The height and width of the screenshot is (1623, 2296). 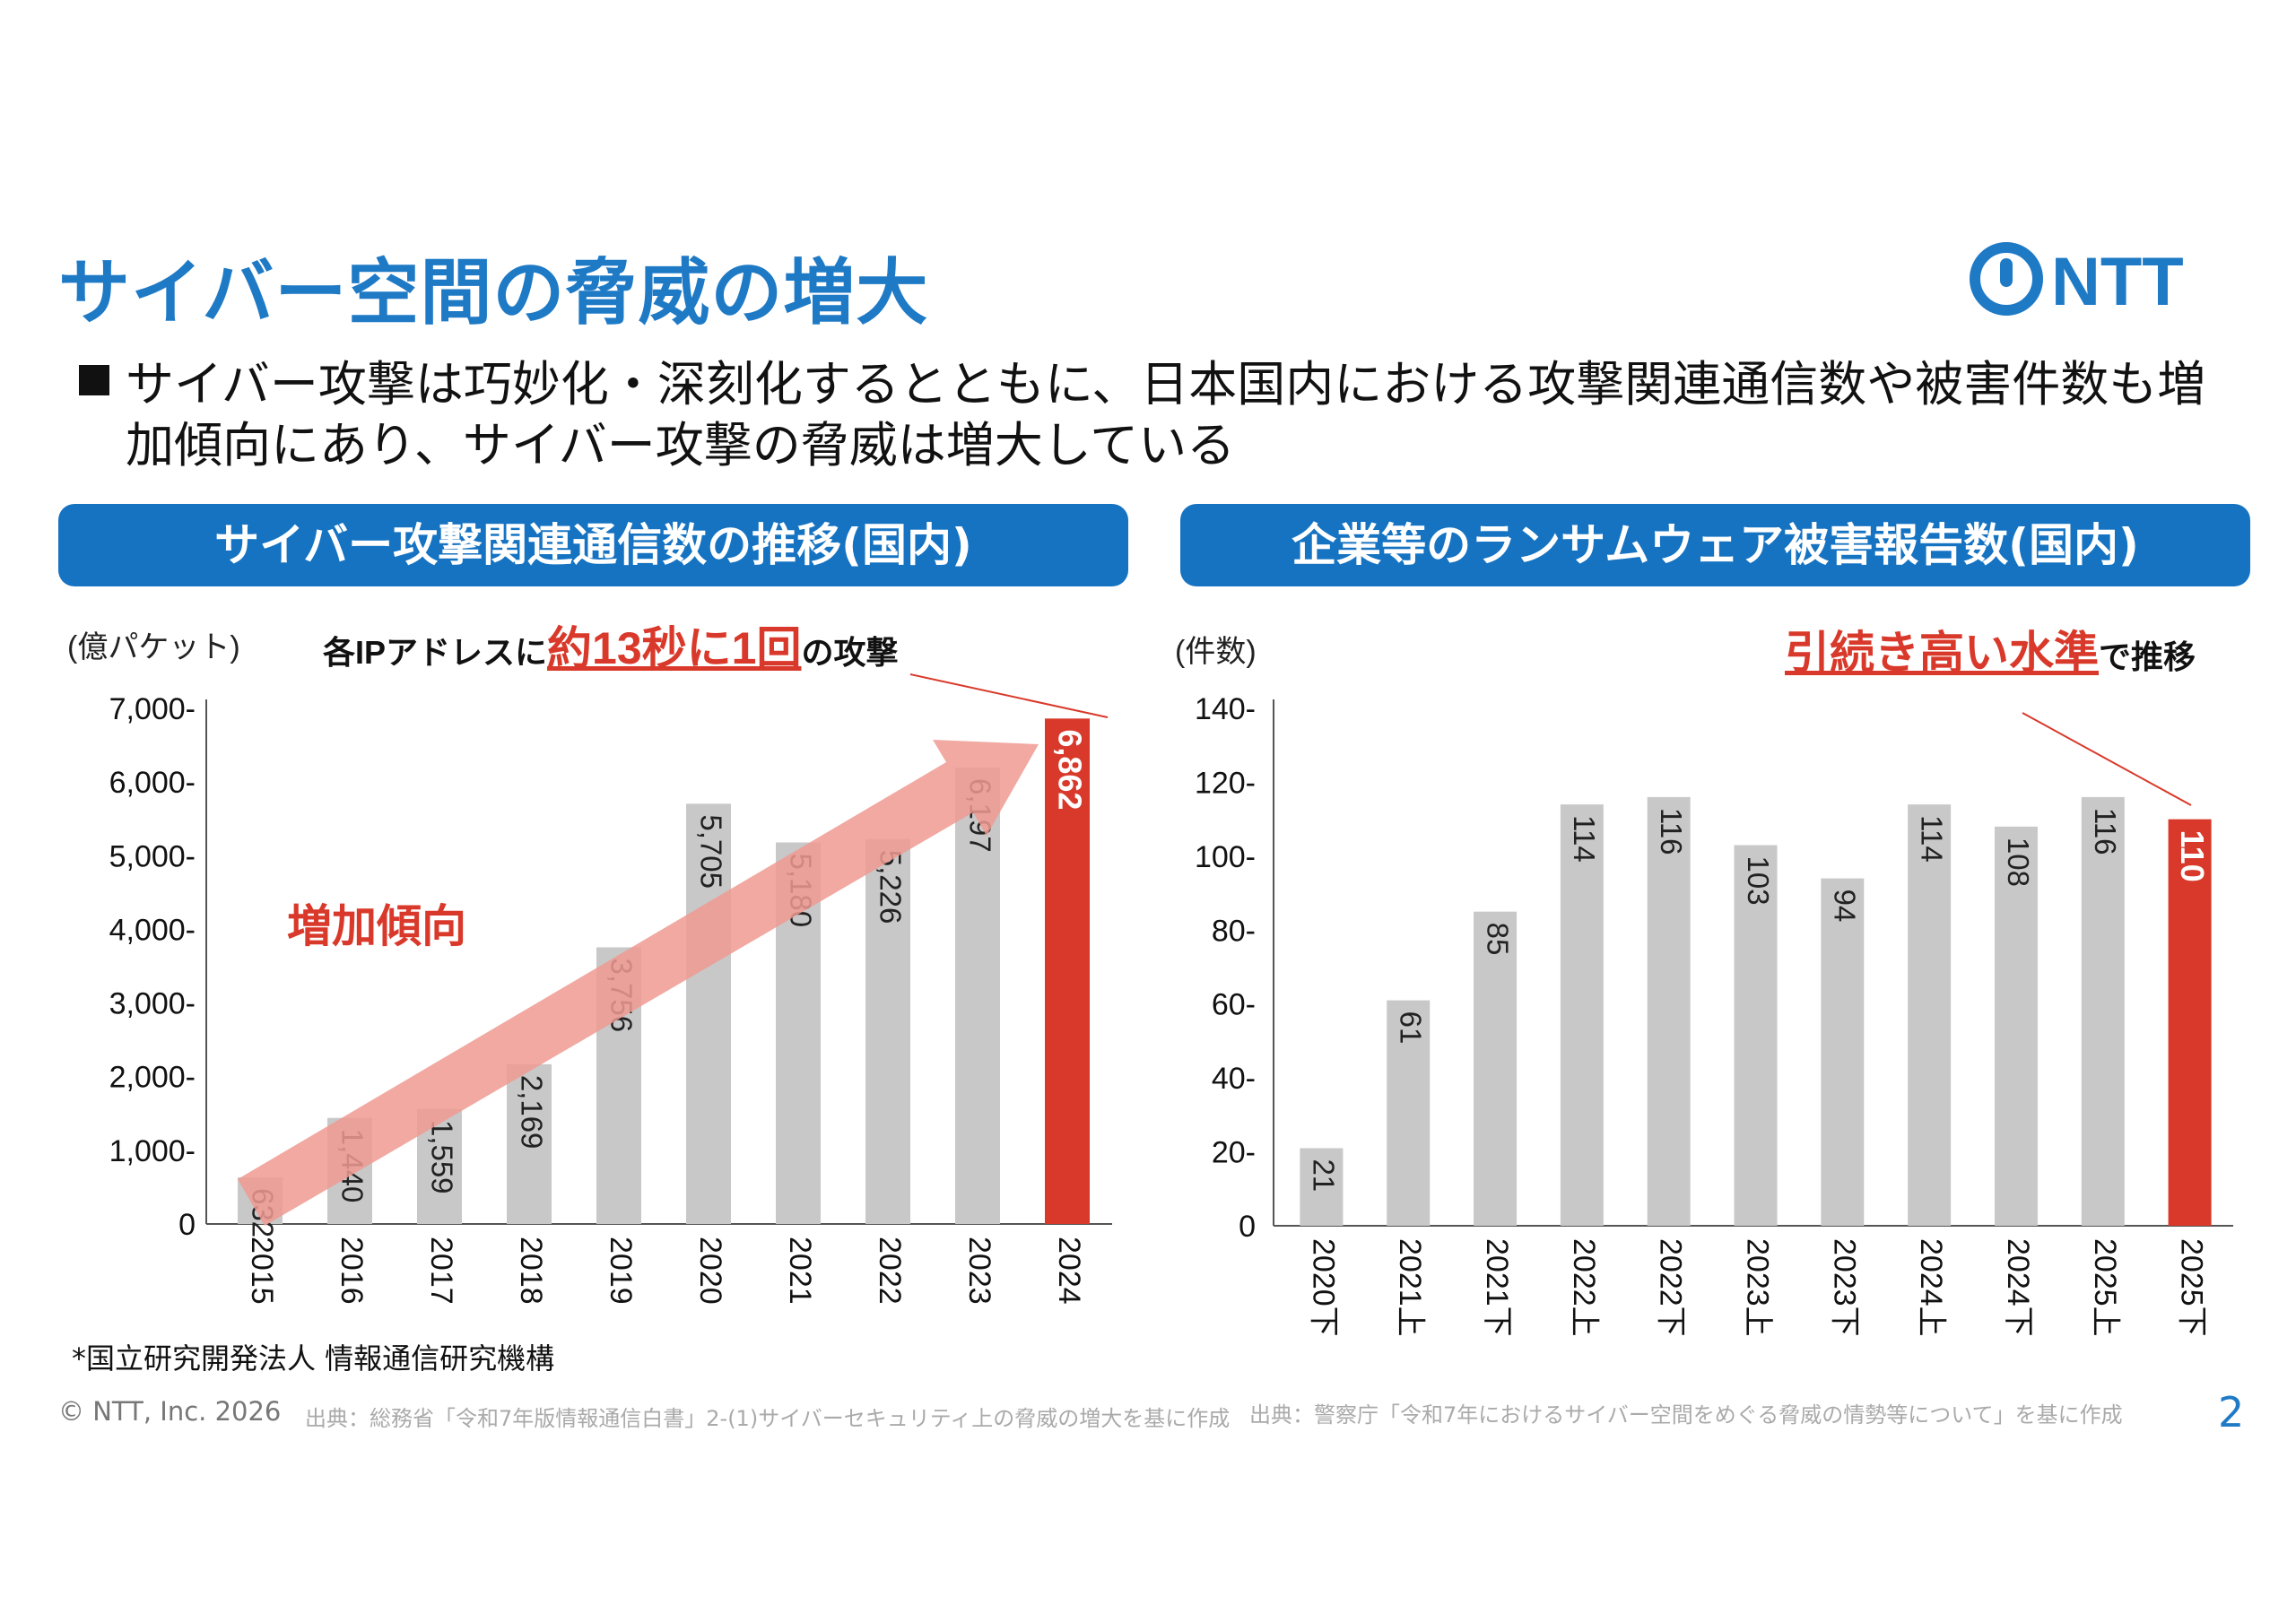 I want to click on x-tick-label: 2025下, so click(x=2192, y=1287).